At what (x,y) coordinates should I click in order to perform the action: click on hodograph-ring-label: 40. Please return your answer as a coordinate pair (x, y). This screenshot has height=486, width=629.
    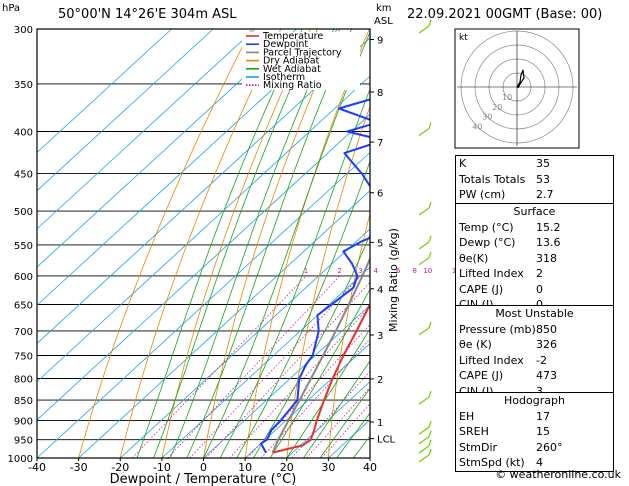
    Looking at the image, I should click on (477, 127).